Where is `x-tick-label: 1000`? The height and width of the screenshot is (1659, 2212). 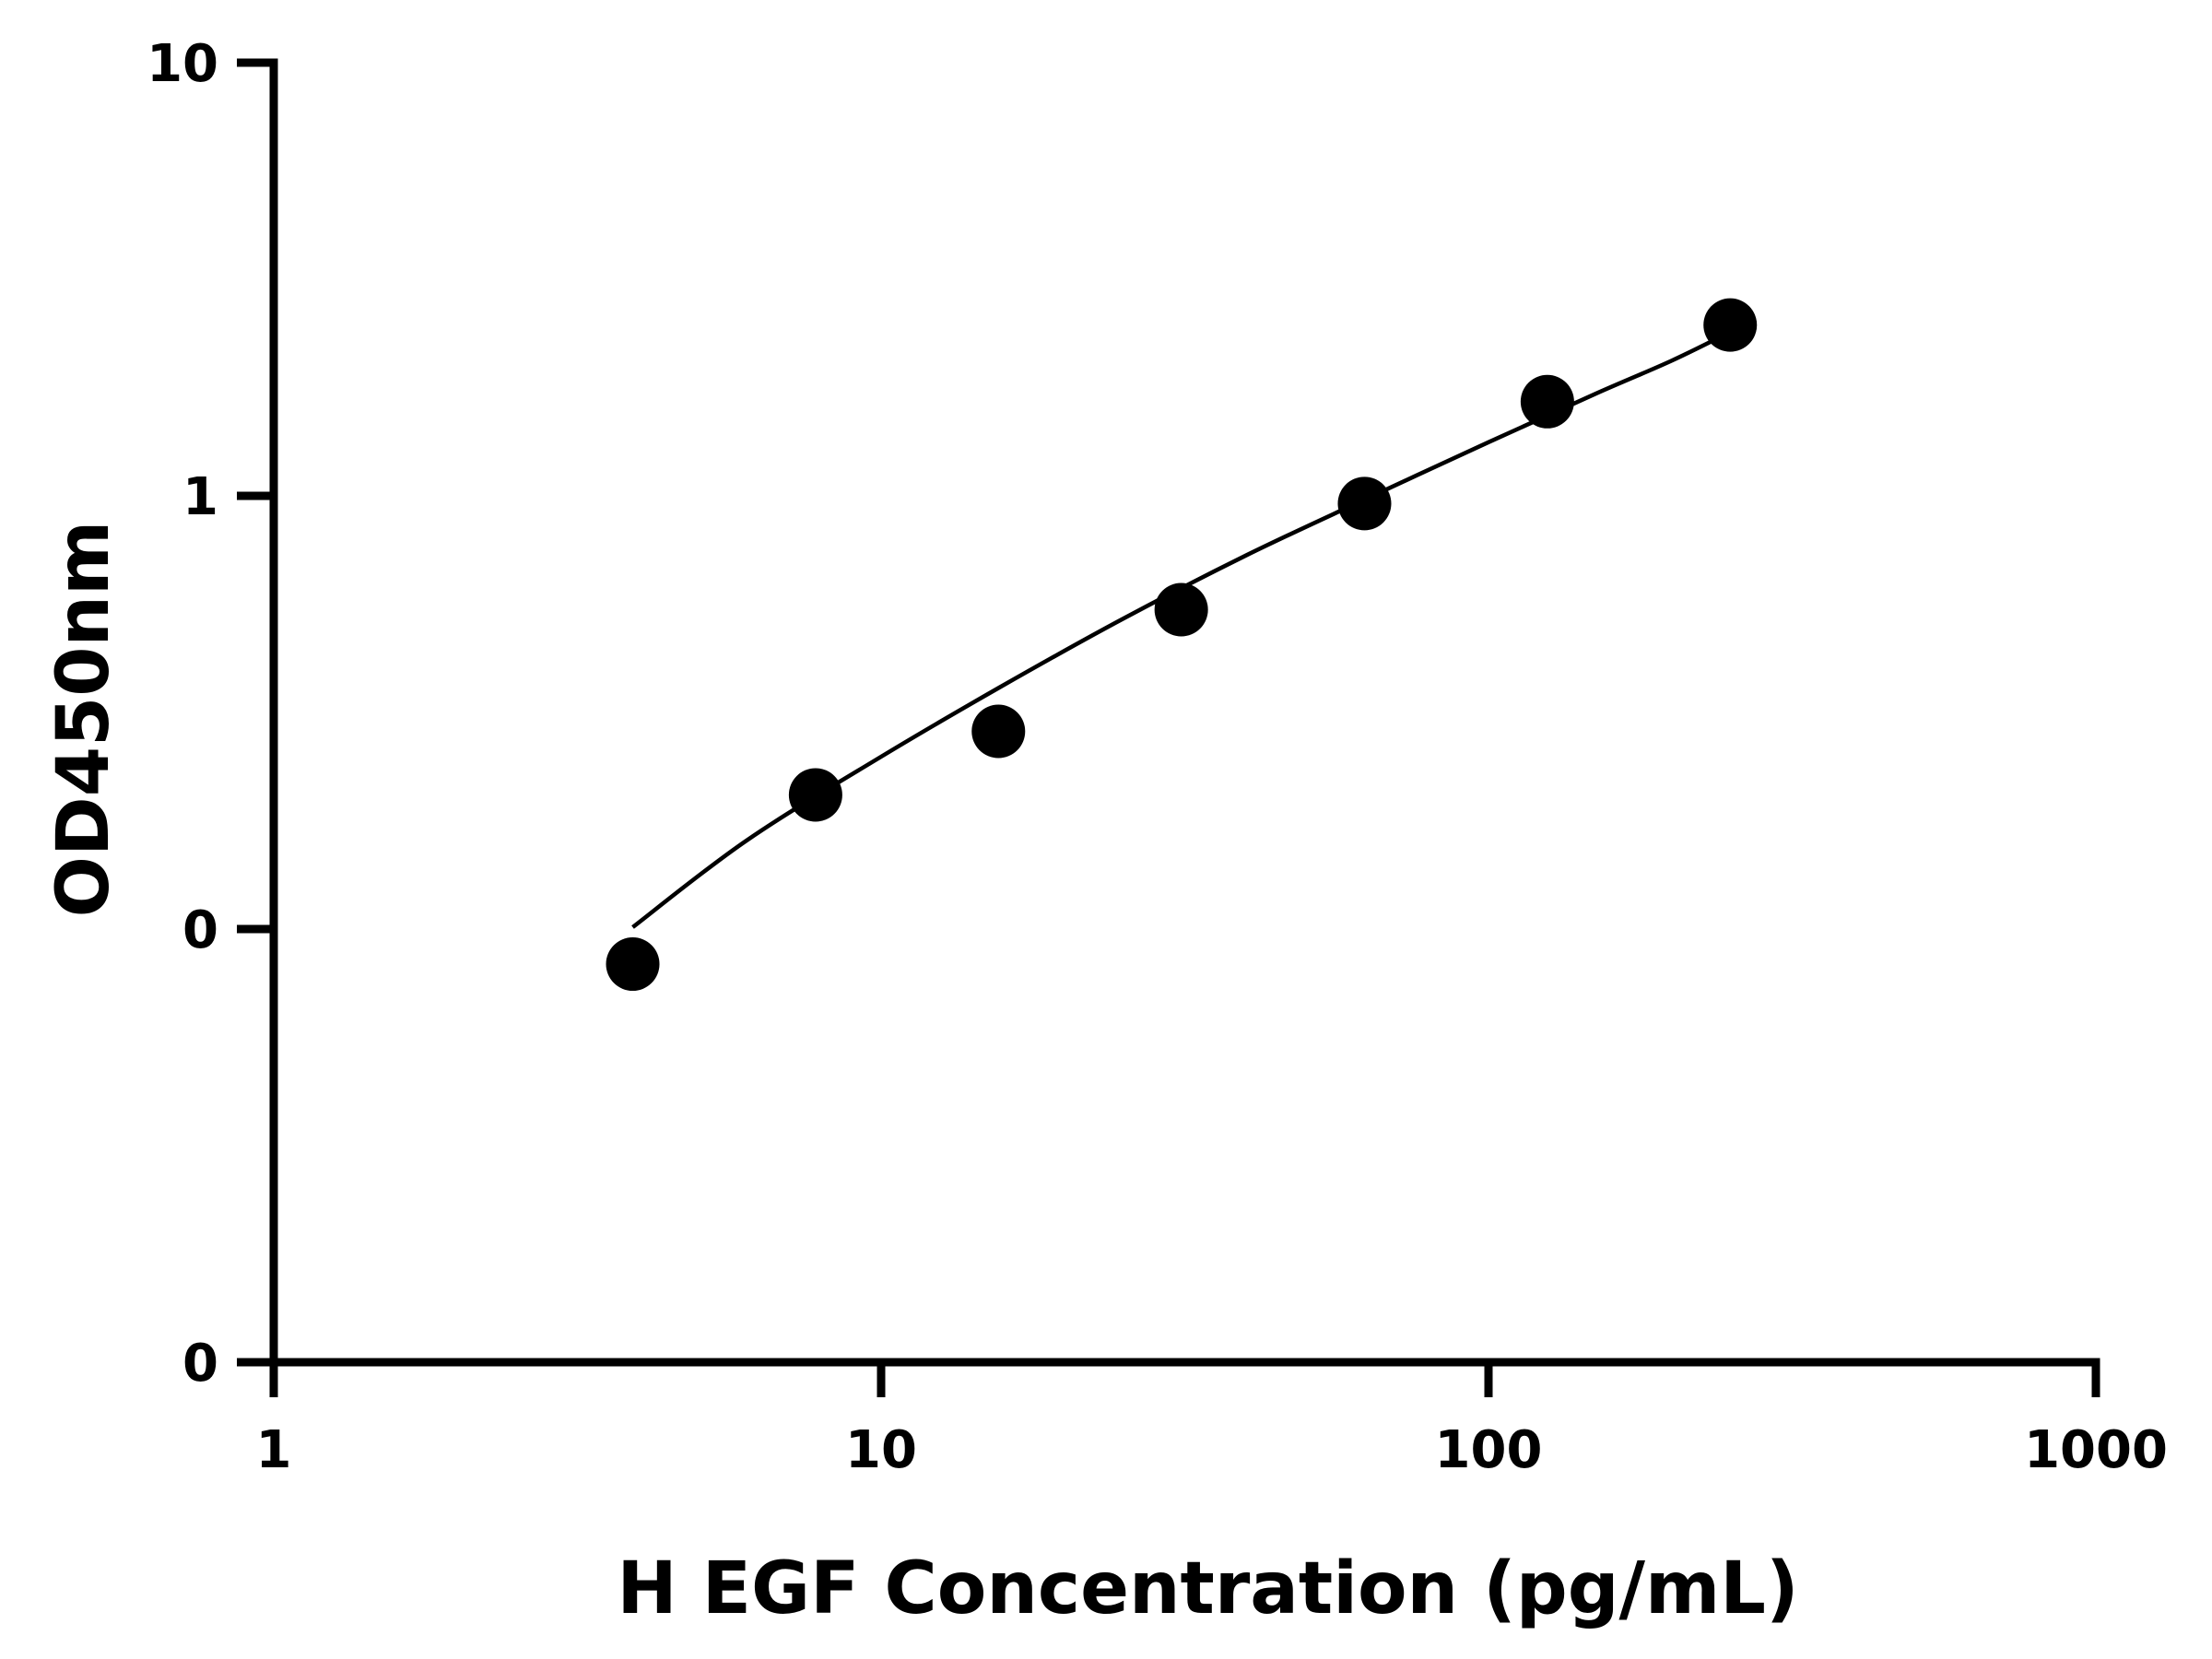 x-tick-label: 1000 is located at coordinates (2096, 1450).